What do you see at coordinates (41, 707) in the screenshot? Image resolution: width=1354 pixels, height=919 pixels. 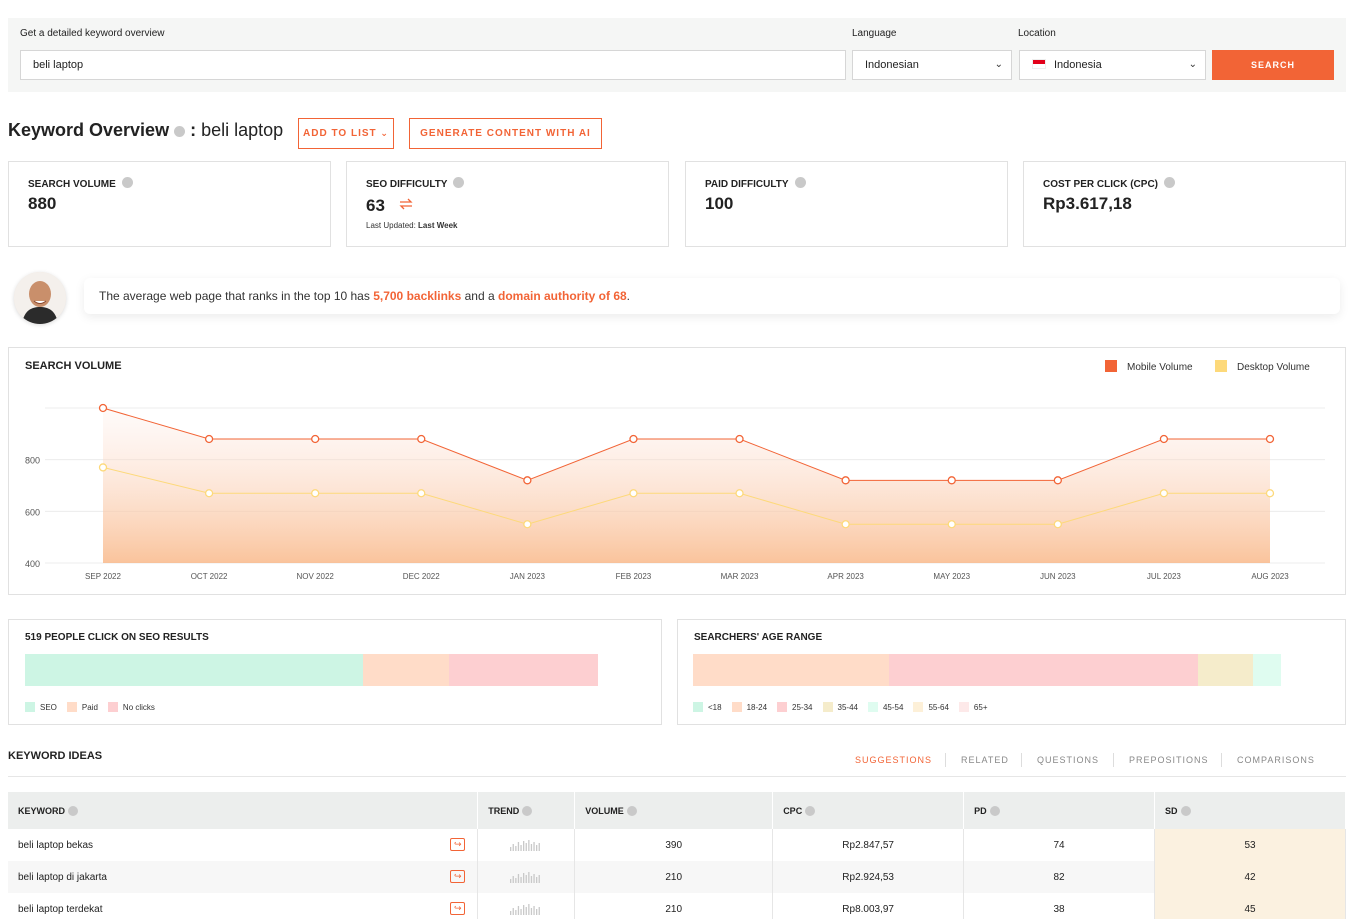 I see `legend-item: SEO` at bounding box center [41, 707].